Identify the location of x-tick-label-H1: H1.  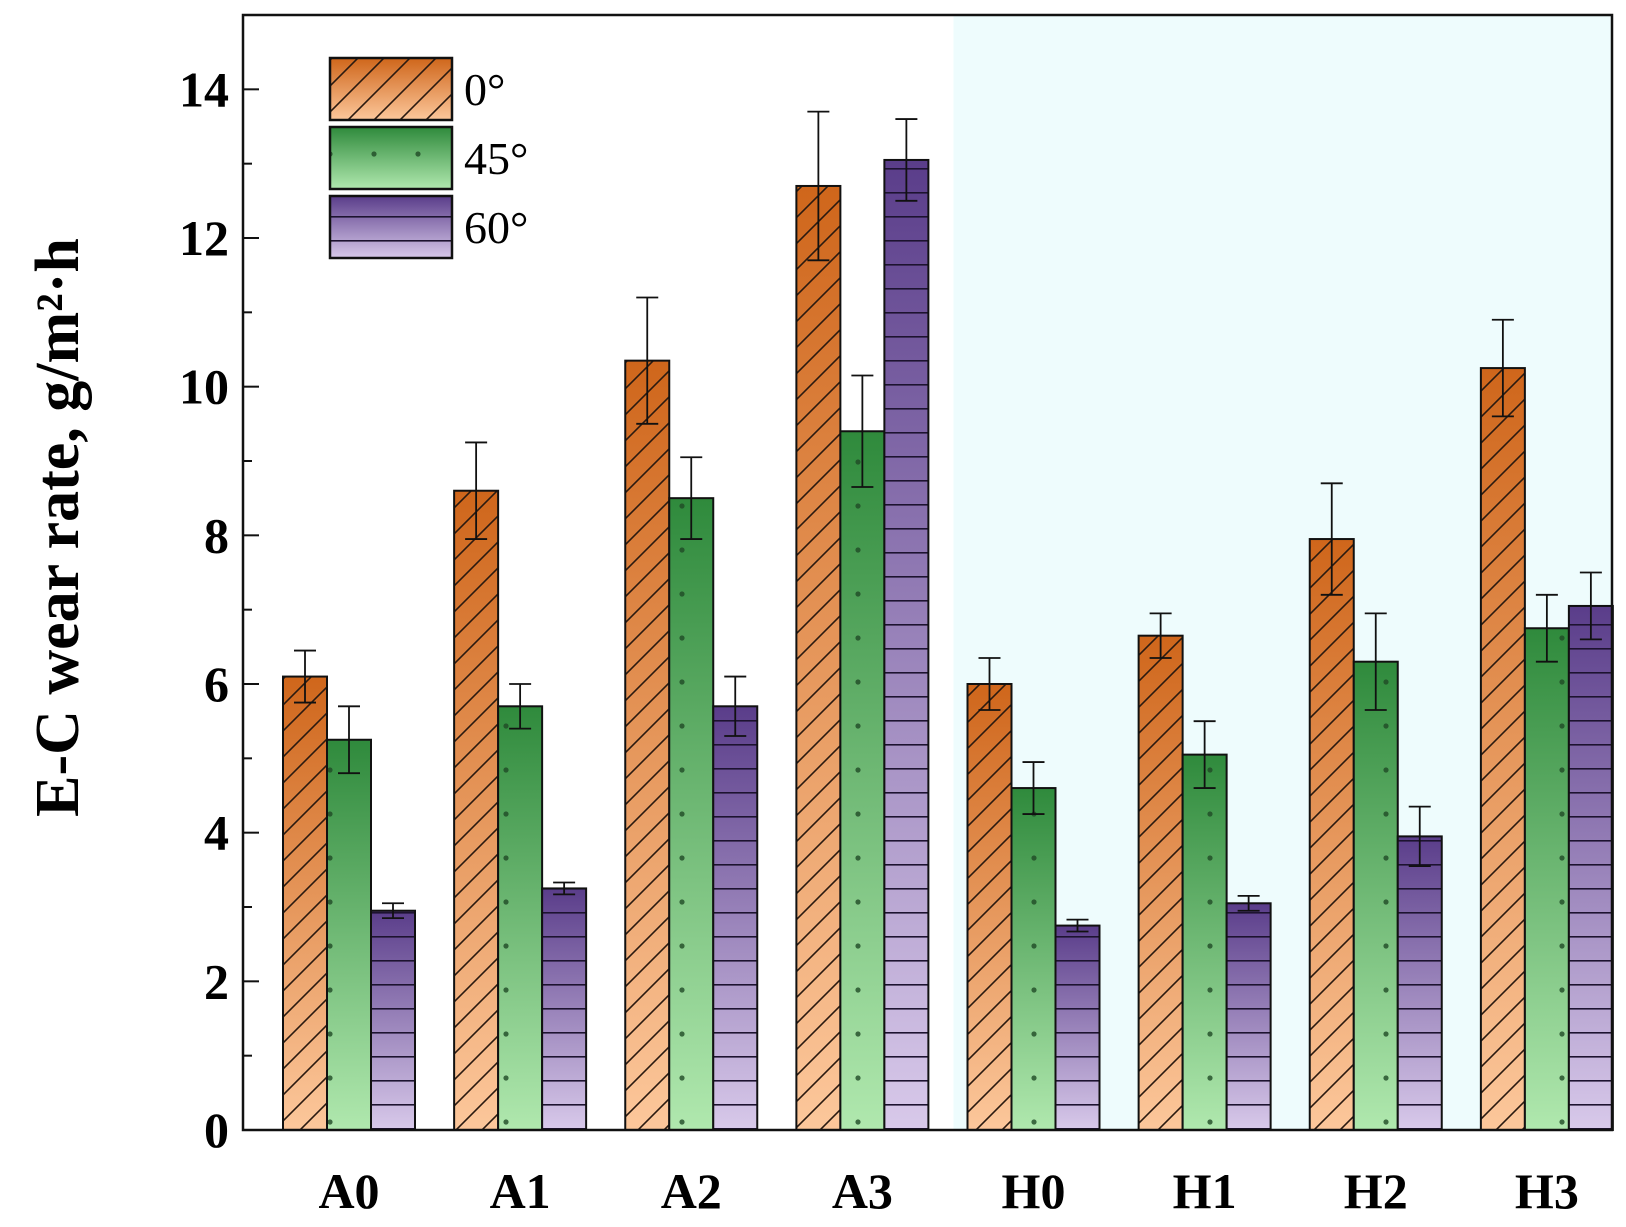
(1205, 1191).